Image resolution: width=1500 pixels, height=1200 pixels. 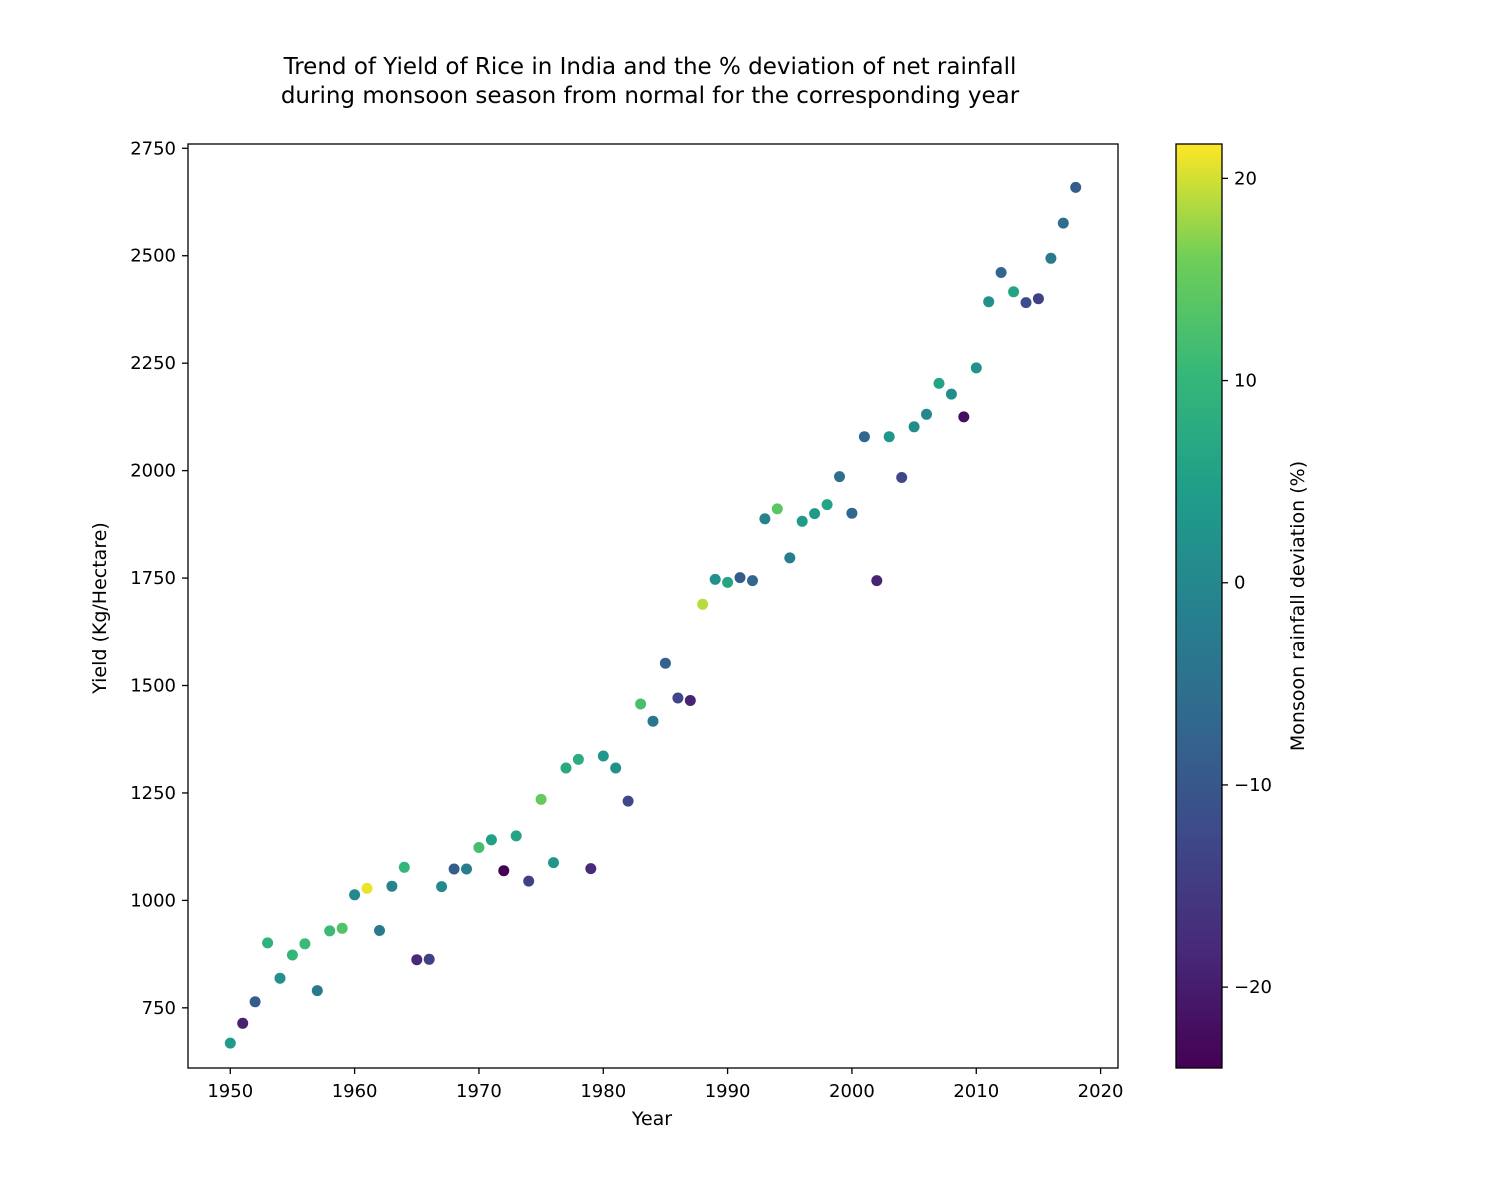 What do you see at coordinates (665, 1085) in the screenshot?
I see `x-axis: 1950 1960 1970 1980 1990 2000 2010 2020` at bounding box center [665, 1085].